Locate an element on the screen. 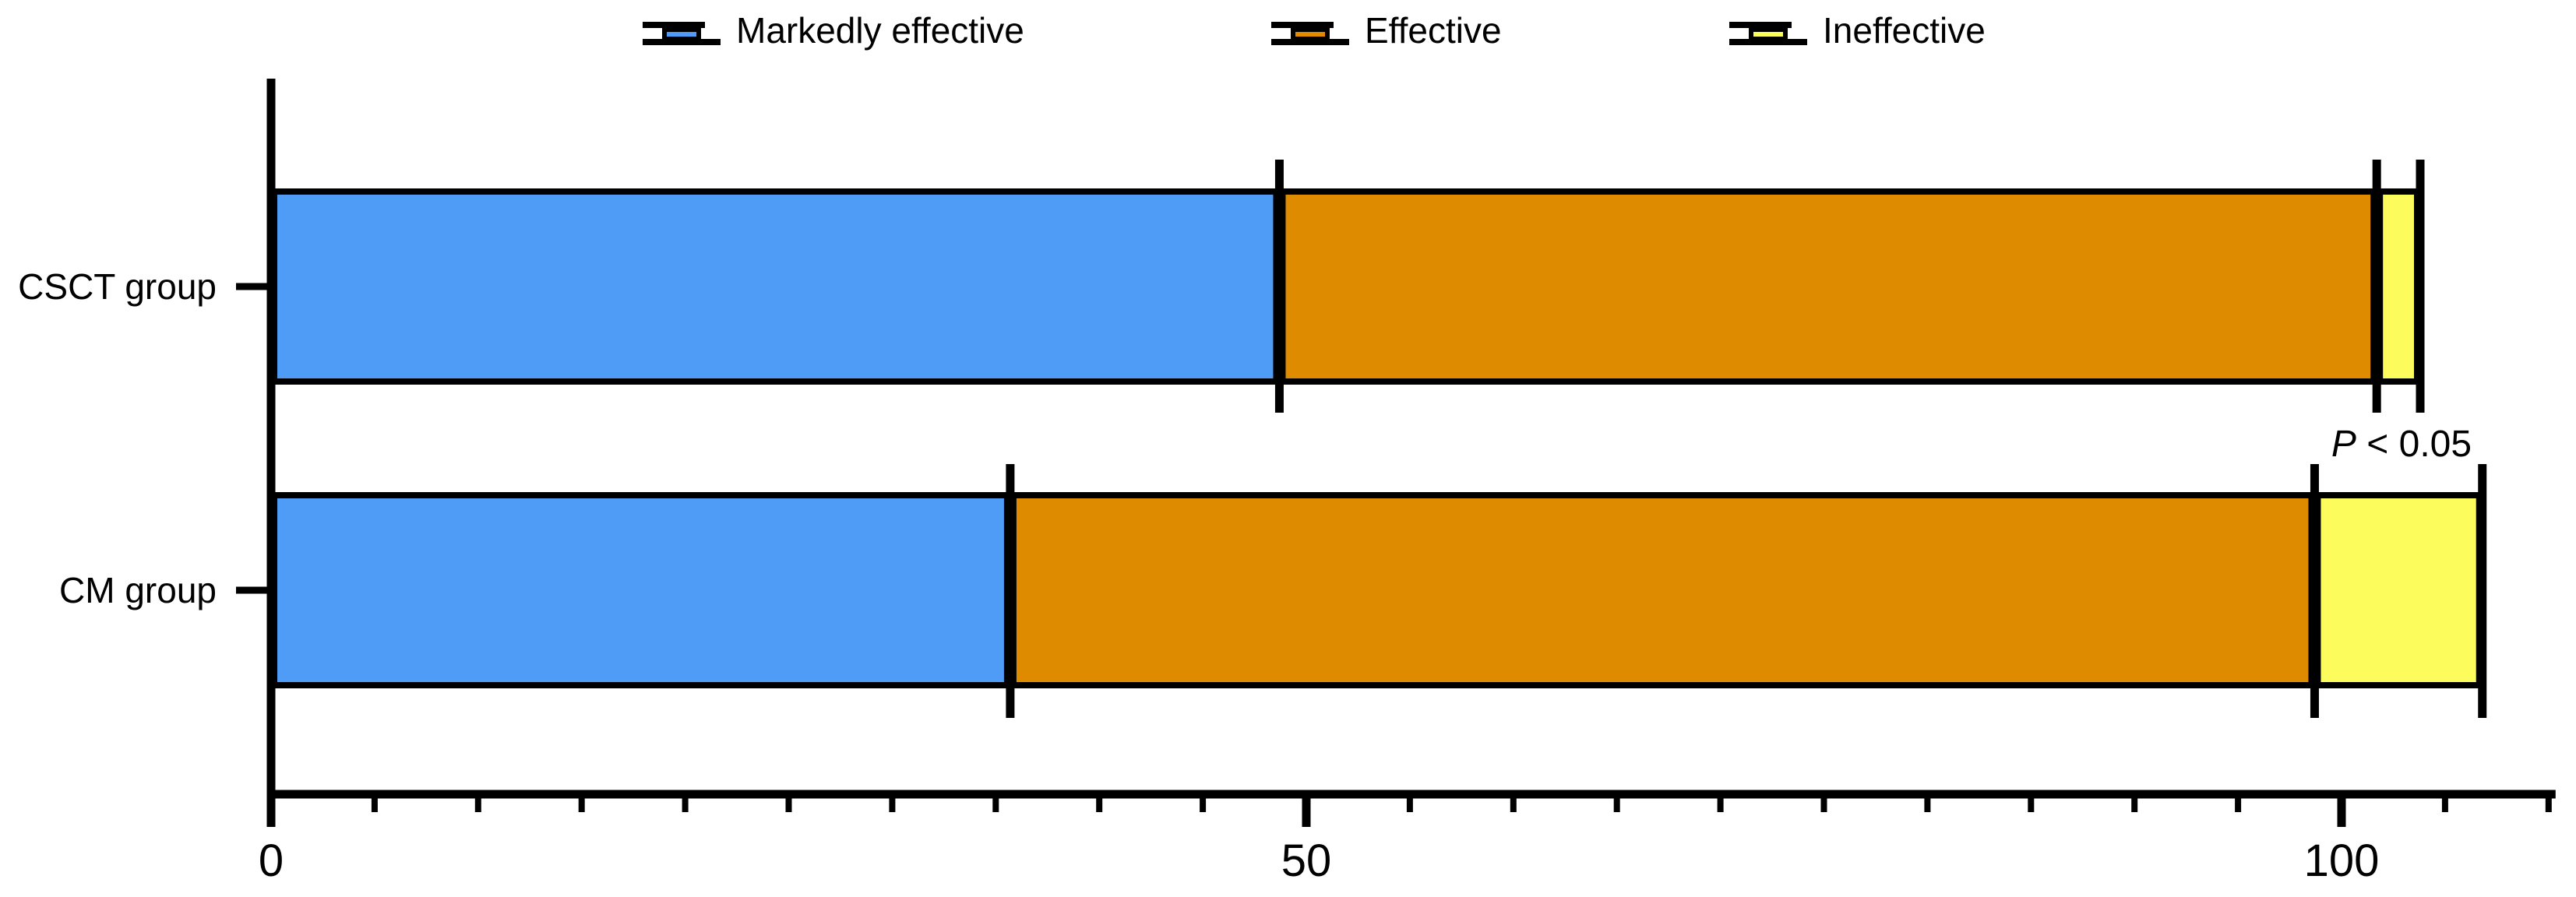 Image resolution: width=2576 pixels, height=897 pixels. category-label-cm-group: CM group is located at coordinates (138, 590).